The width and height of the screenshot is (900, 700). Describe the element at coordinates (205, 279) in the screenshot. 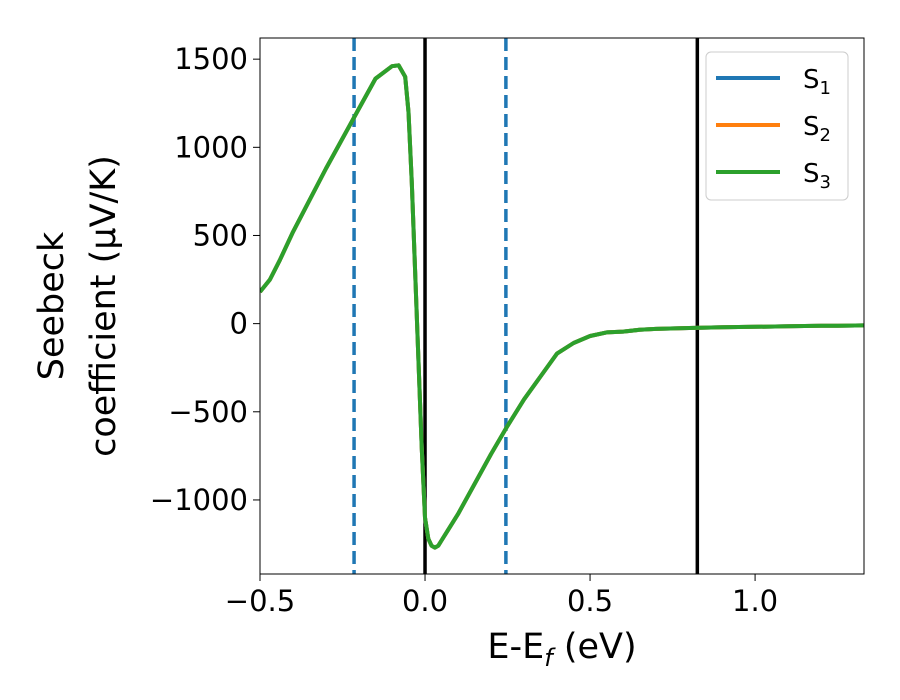

I see `y-axis-ticks: −1000 −500 0 500 1000 1500` at that location.